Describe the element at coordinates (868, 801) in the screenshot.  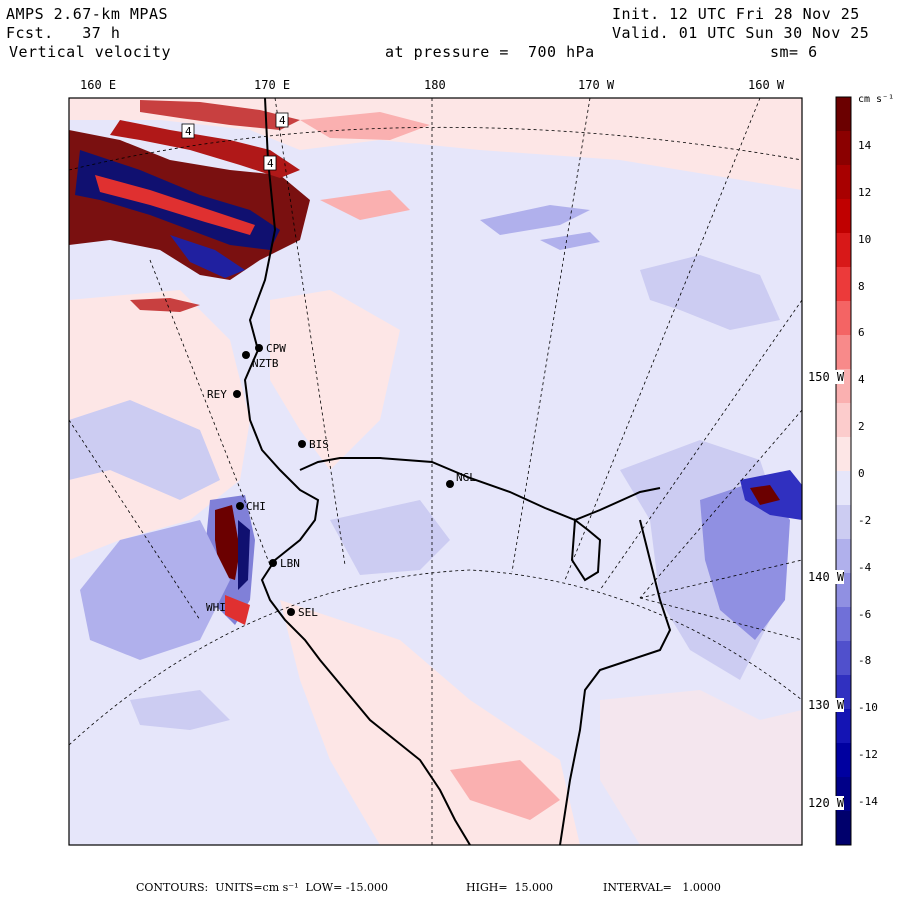
I see `colorbar-tick-label: -14` at that location.